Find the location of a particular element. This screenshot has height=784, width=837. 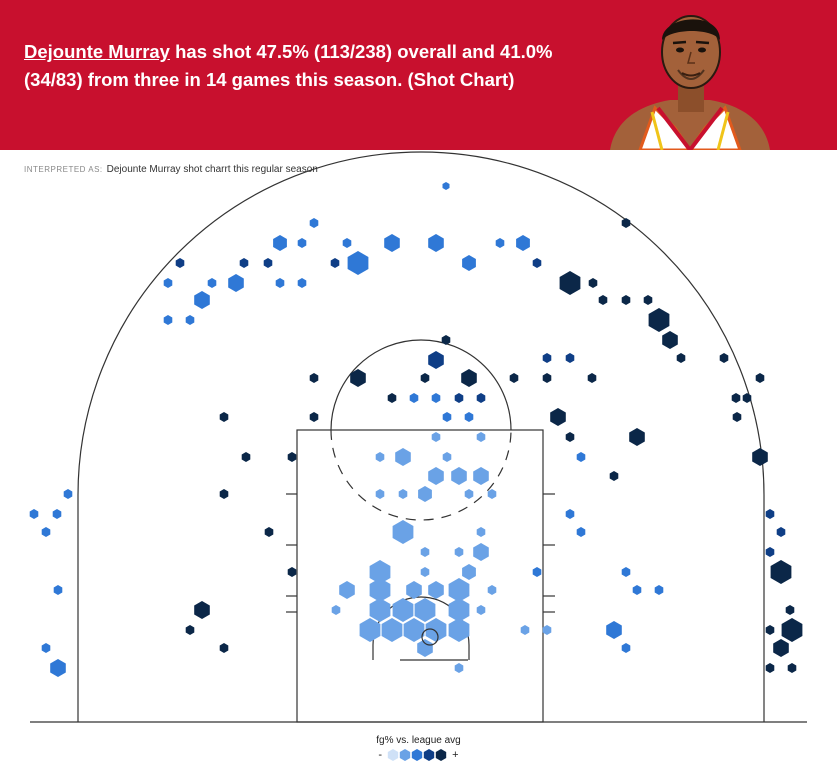

legend-plus: + is located at coordinates (455, 755).